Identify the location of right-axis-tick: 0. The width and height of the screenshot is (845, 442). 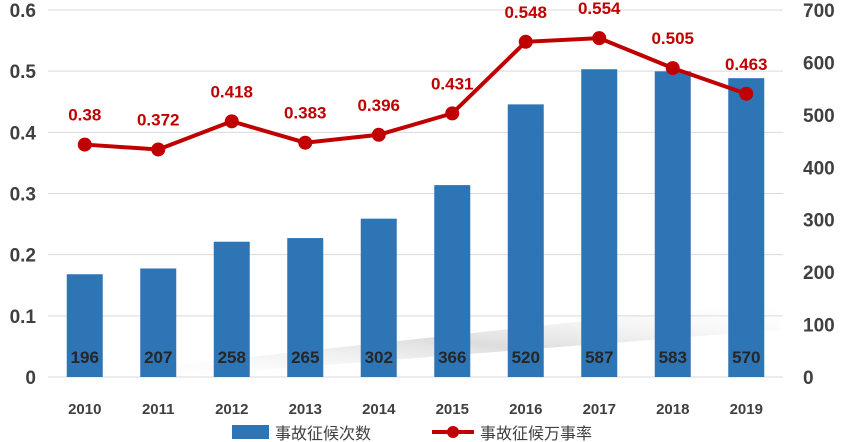
(808, 378).